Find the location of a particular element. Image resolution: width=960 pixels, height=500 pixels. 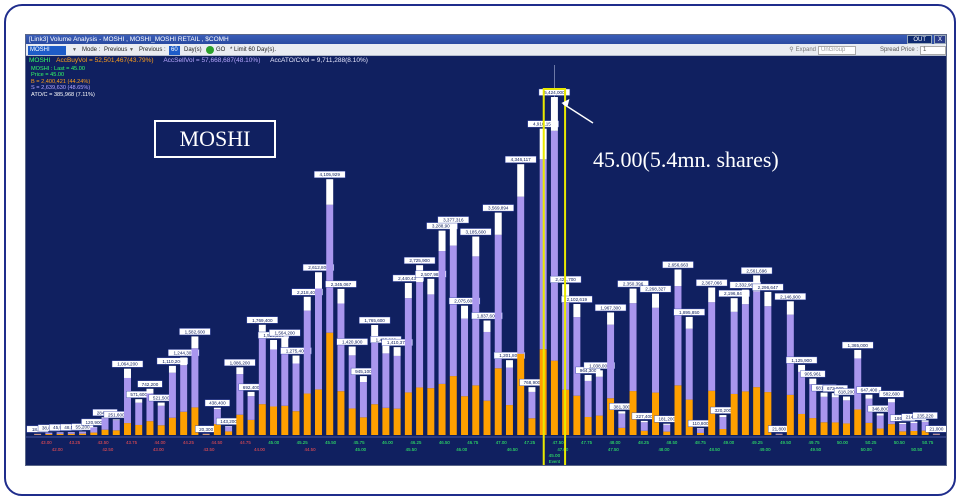

bar-value-label: 2,332,963 is located at coordinates (745, 285).